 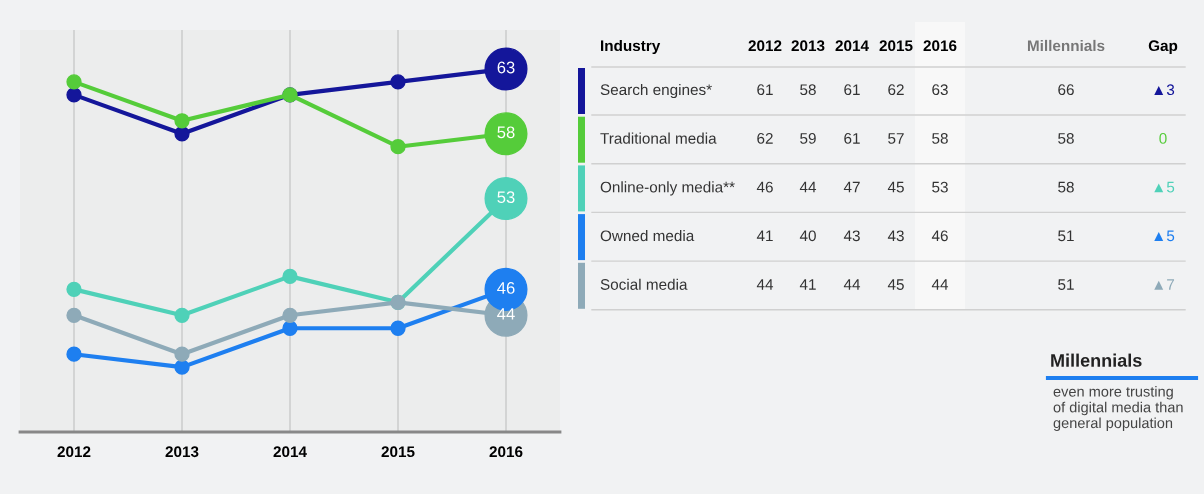 I want to click on text: 53, so click(x=940, y=187).